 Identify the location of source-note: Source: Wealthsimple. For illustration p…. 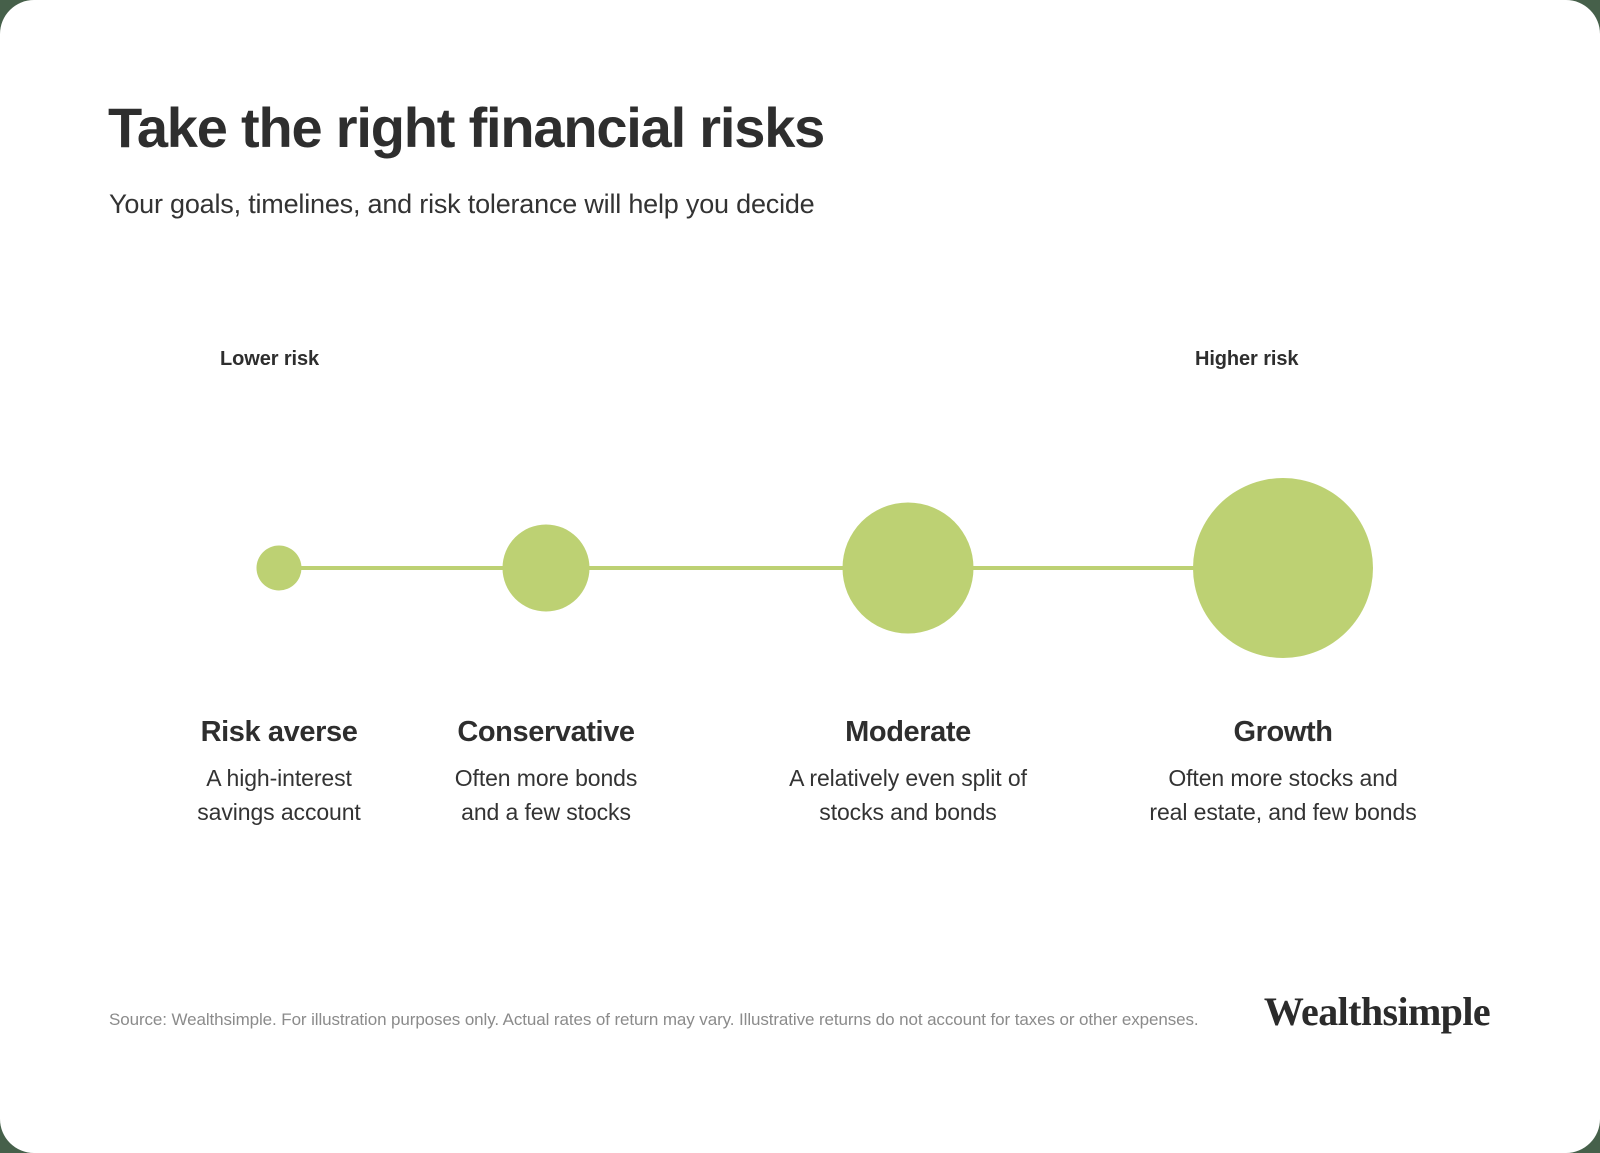
(654, 1019).